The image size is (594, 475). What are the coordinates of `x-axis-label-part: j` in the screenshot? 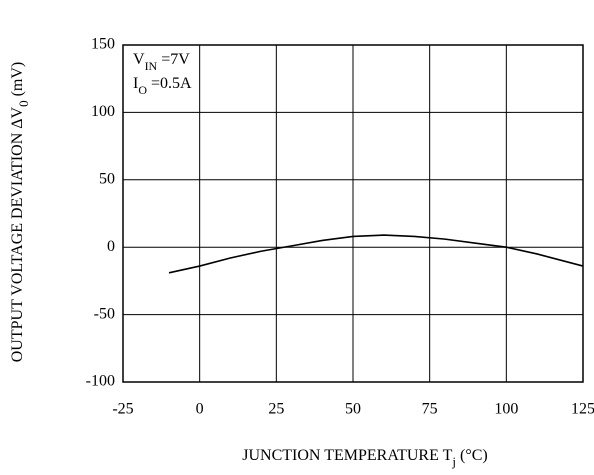 It's located at (453, 461).